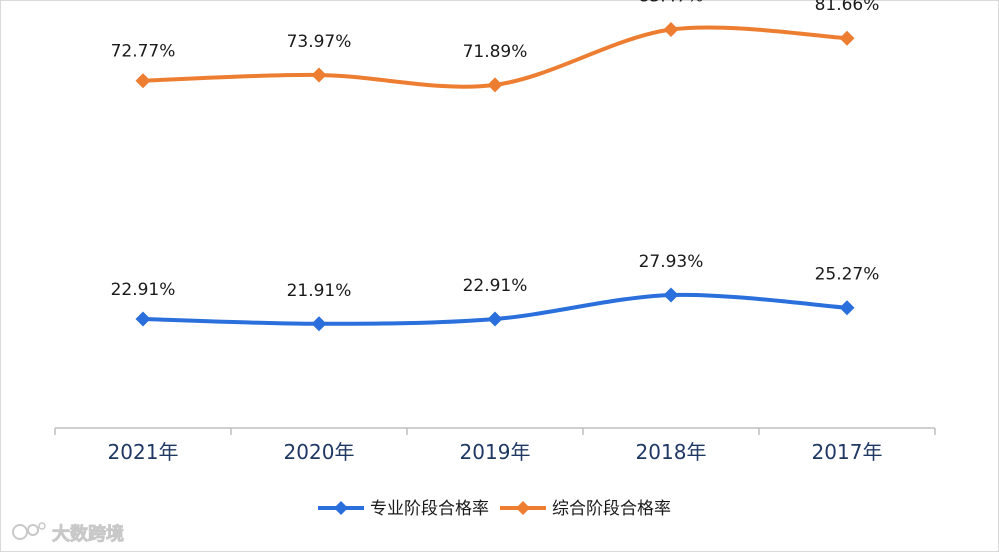 This screenshot has width=999, height=552. Describe the element at coordinates (319, 42) in the screenshot. I see `data-label: 73.97%` at that location.